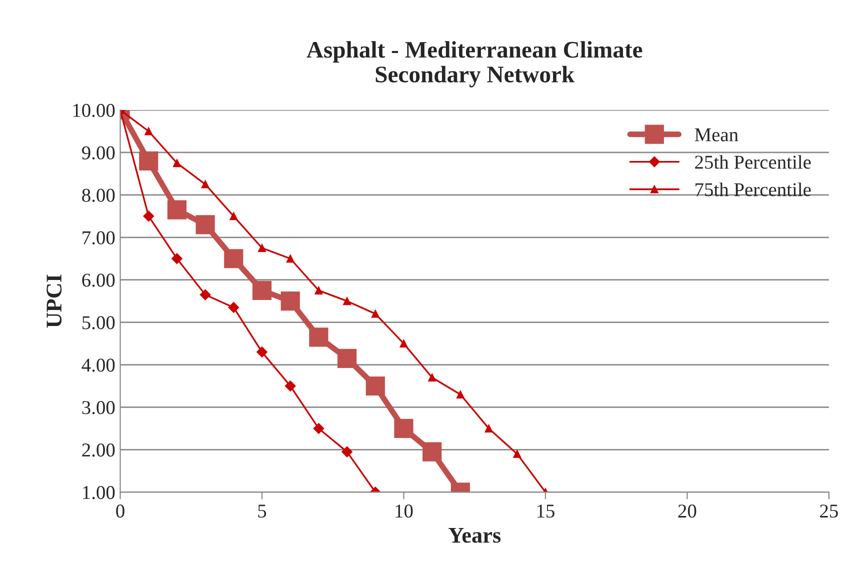 This screenshot has height=579, width=859. Describe the element at coordinates (404, 511) in the screenshot. I see `x-tick-label: 10` at that location.